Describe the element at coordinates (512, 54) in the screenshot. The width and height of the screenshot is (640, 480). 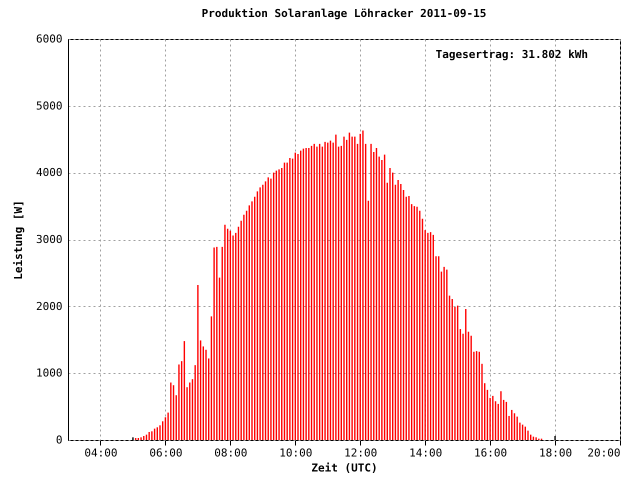
I see `annotation: Tagesertrag: 31.802 kWh` at that location.